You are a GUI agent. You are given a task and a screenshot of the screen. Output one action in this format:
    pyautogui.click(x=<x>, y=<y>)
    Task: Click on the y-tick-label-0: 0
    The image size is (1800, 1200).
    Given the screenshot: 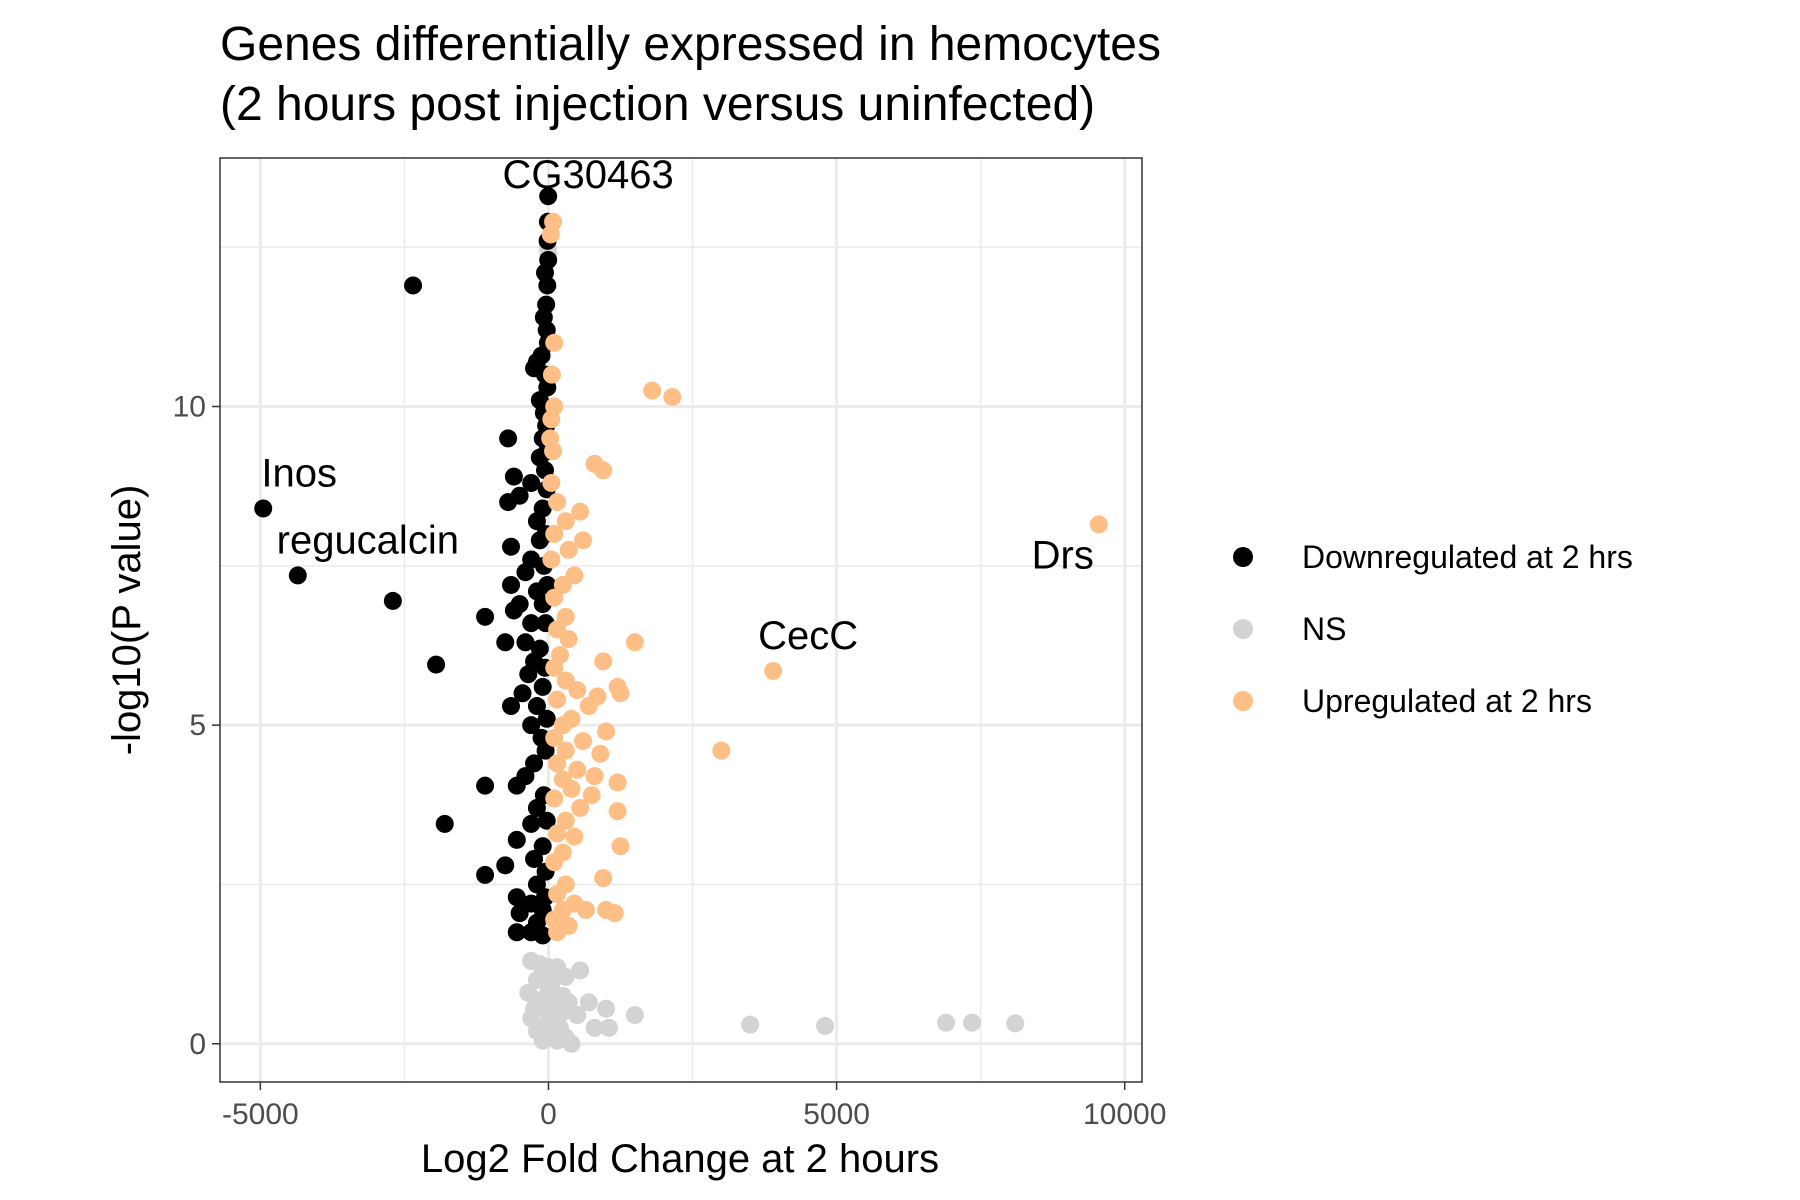 What is the action you would take?
    pyautogui.click(x=197, y=1044)
    